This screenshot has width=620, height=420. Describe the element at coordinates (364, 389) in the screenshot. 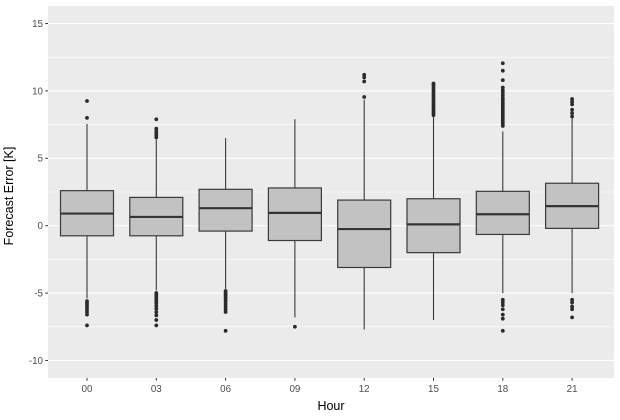

I see `x-tick-label: 12` at that location.